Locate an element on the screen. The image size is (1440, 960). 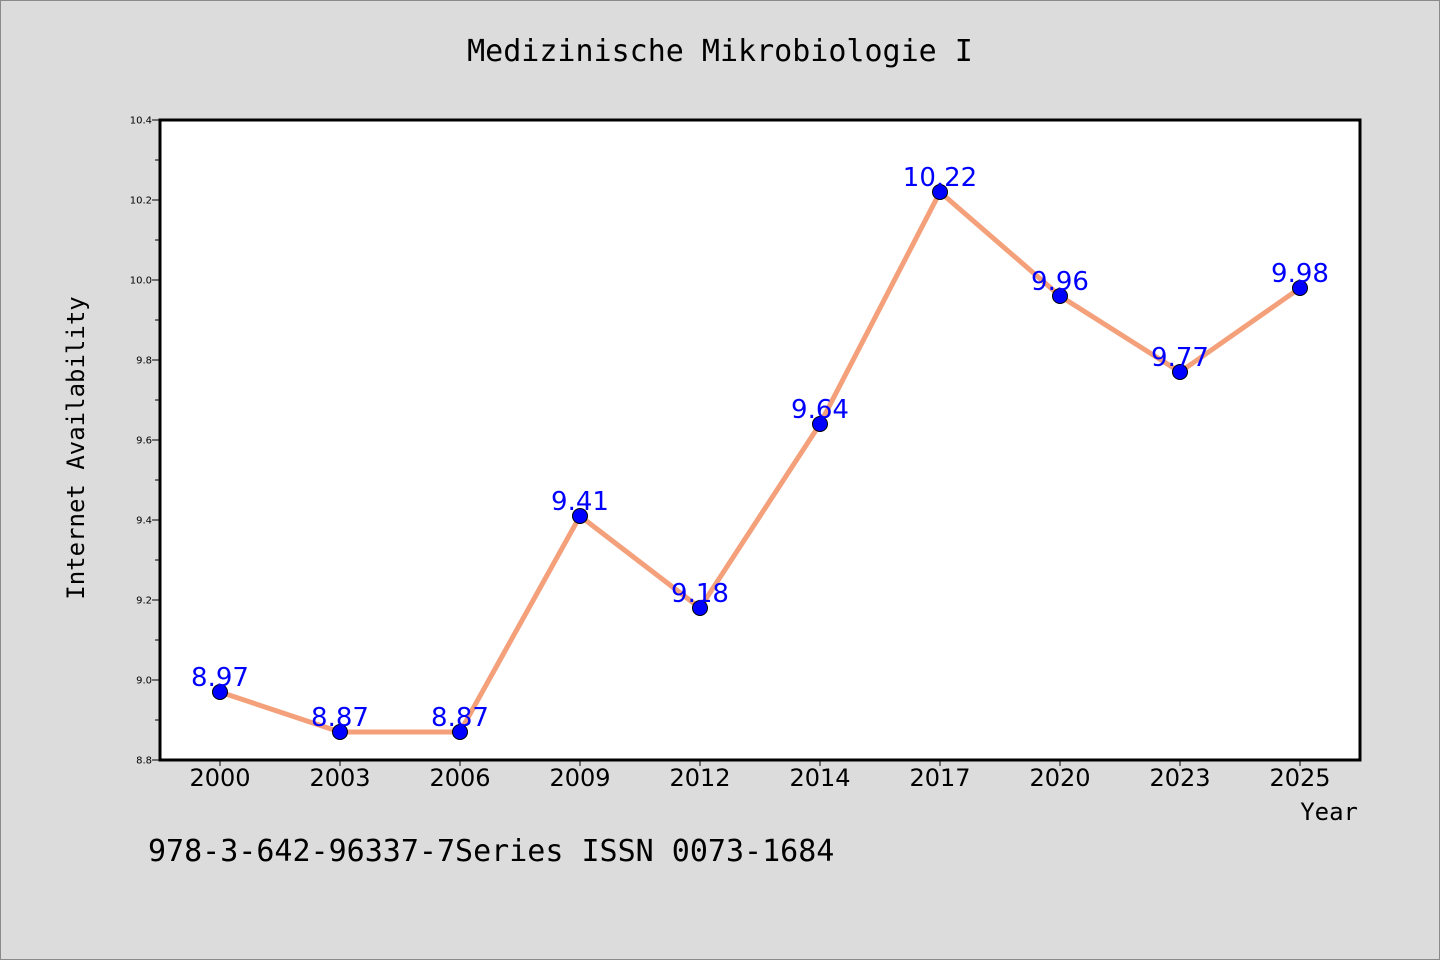
data-label: 9.77 is located at coordinates (1180, 358).